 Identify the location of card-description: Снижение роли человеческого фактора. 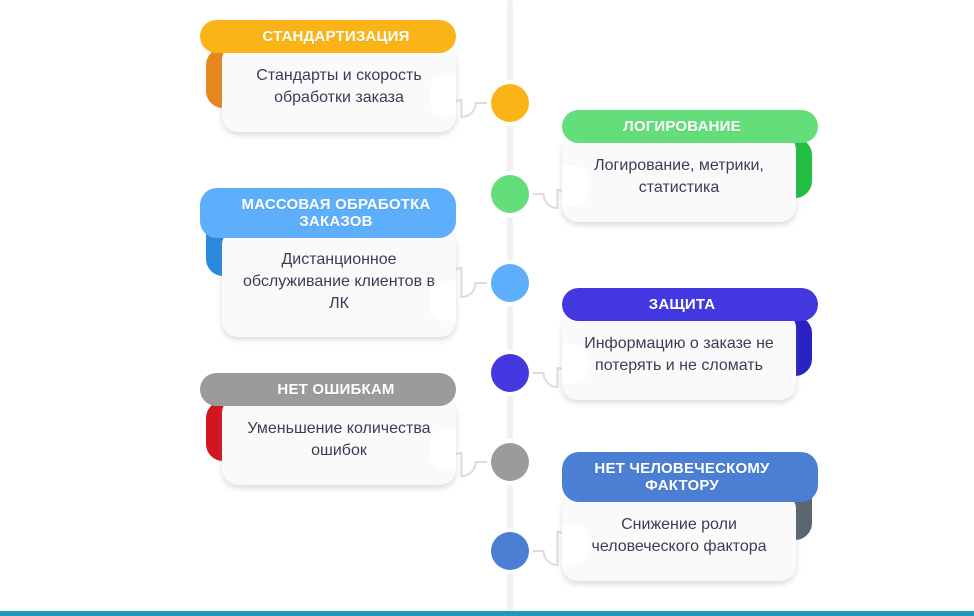
(679, 537).